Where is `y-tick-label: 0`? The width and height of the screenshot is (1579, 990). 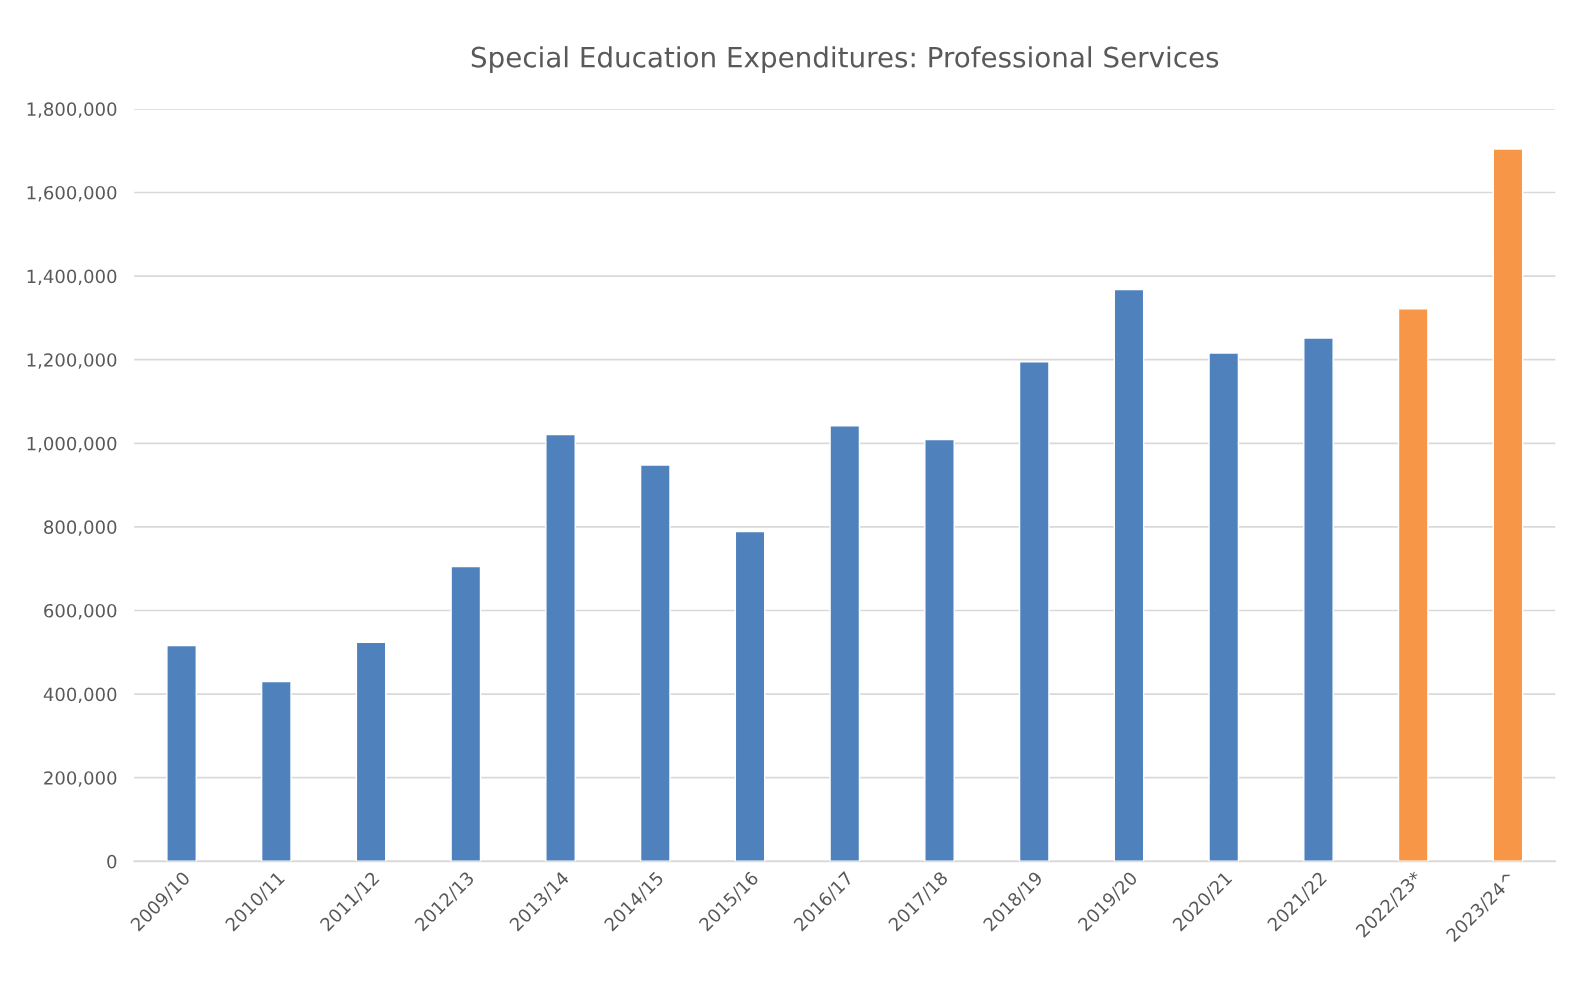
y-tick-label: 0 is located at coordinates (112, 861).